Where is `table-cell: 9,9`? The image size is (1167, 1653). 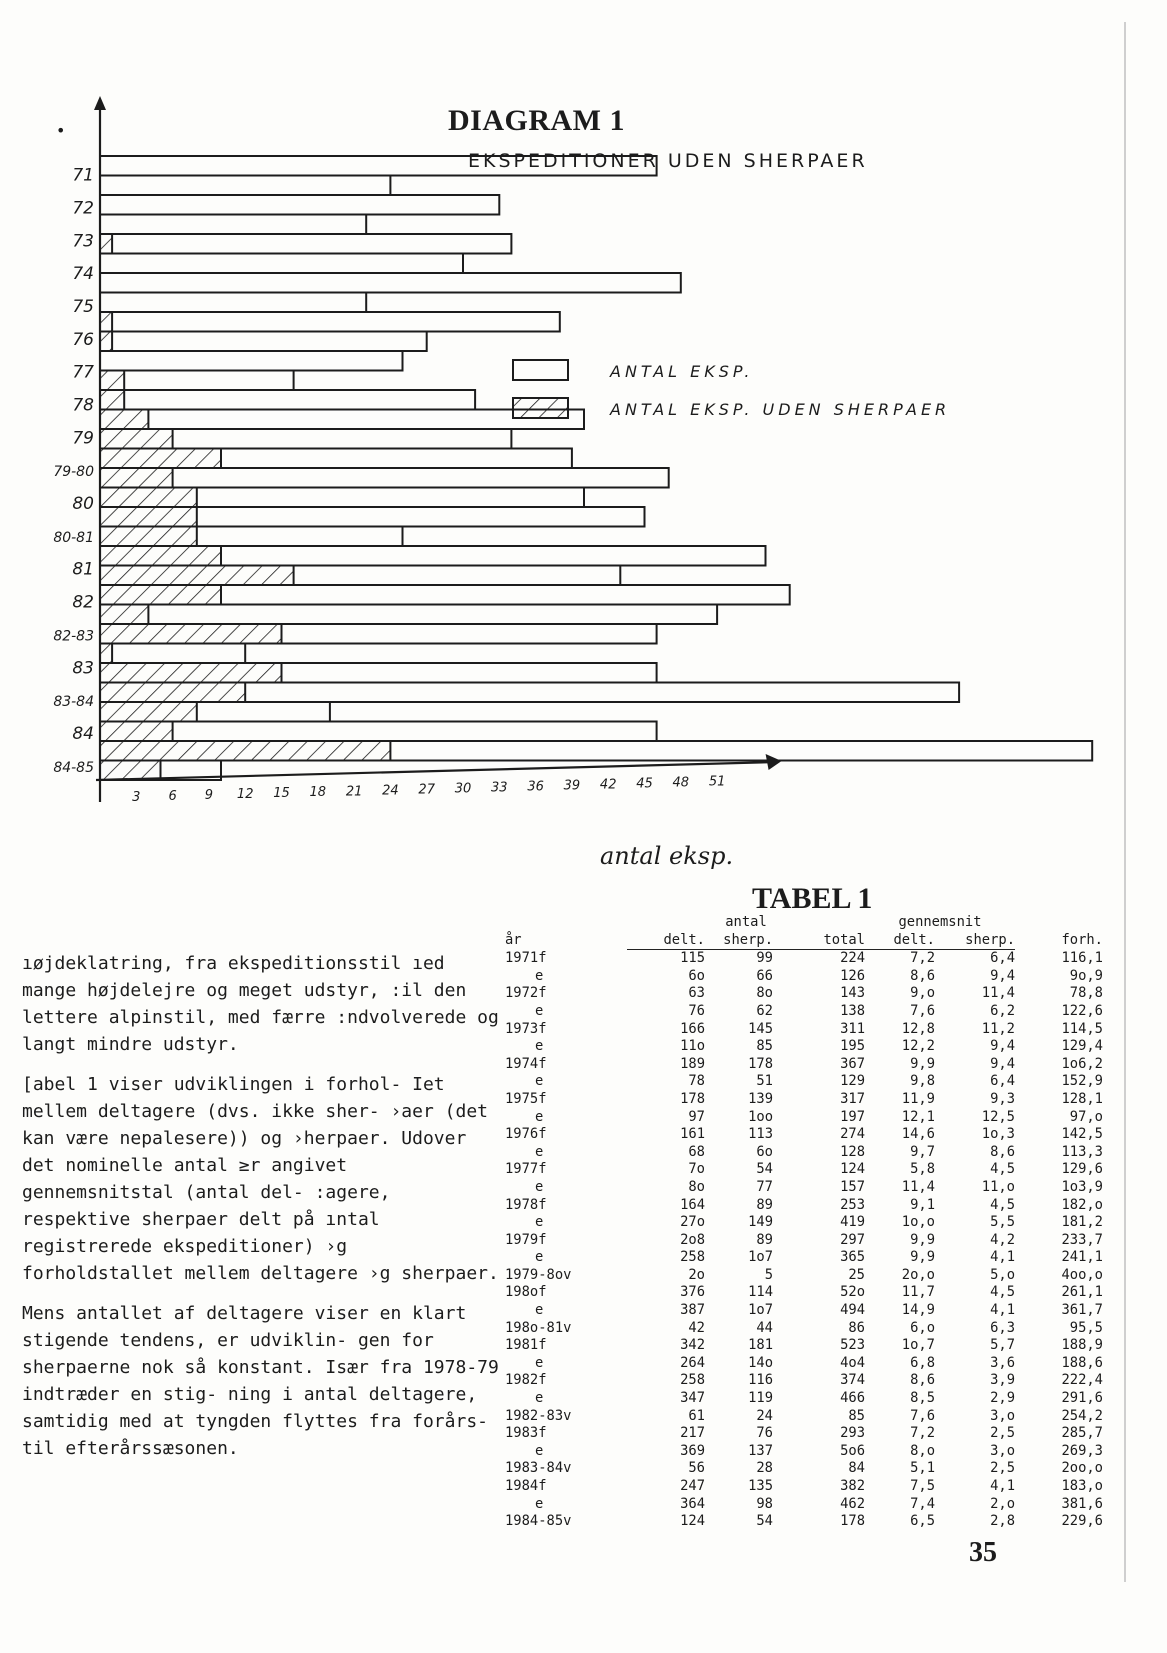
table-cell: 9,9 is located at coordinates (922, 1257).